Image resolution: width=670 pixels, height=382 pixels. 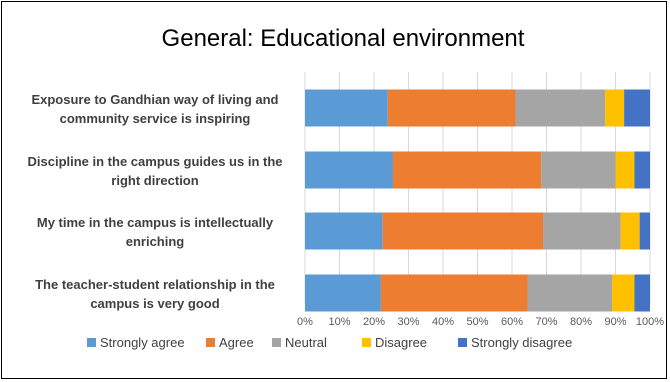 I want to click on x-tick-label: 50%, so click(x=477, y=322).